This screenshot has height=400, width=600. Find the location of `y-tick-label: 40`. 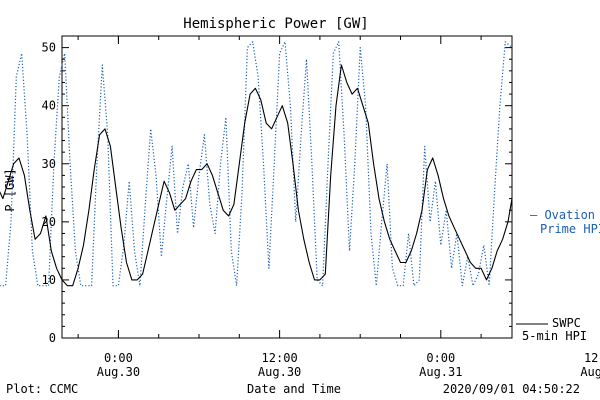

y-tick-label: 40 is located at coordinates (49, 106).